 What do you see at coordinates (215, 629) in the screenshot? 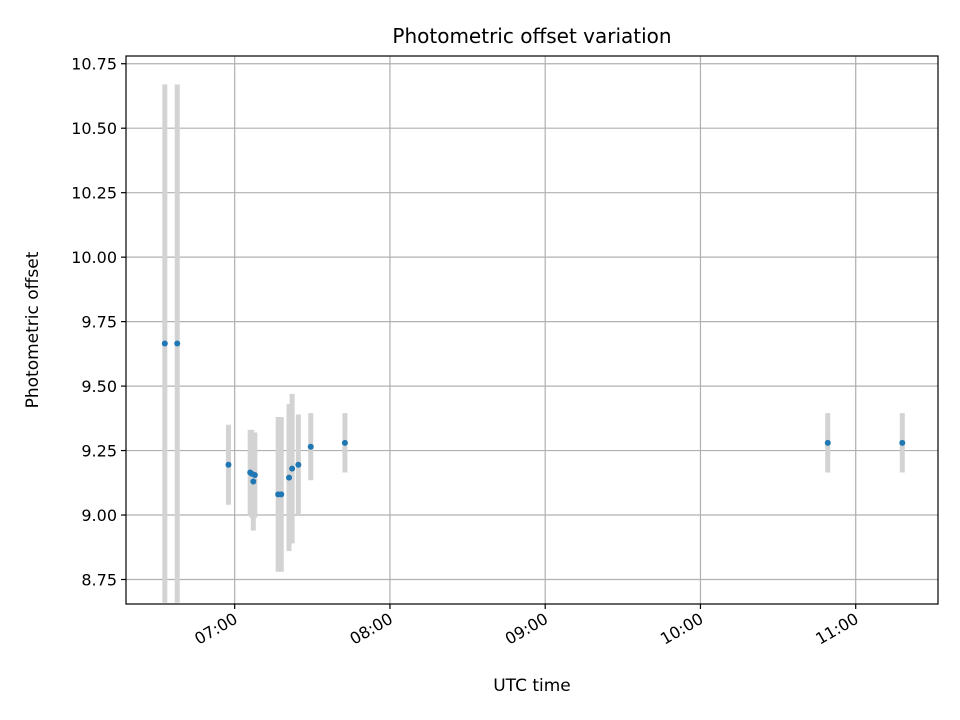
I see `x-tick-label: 07:00` at bounding box center [215, 629].